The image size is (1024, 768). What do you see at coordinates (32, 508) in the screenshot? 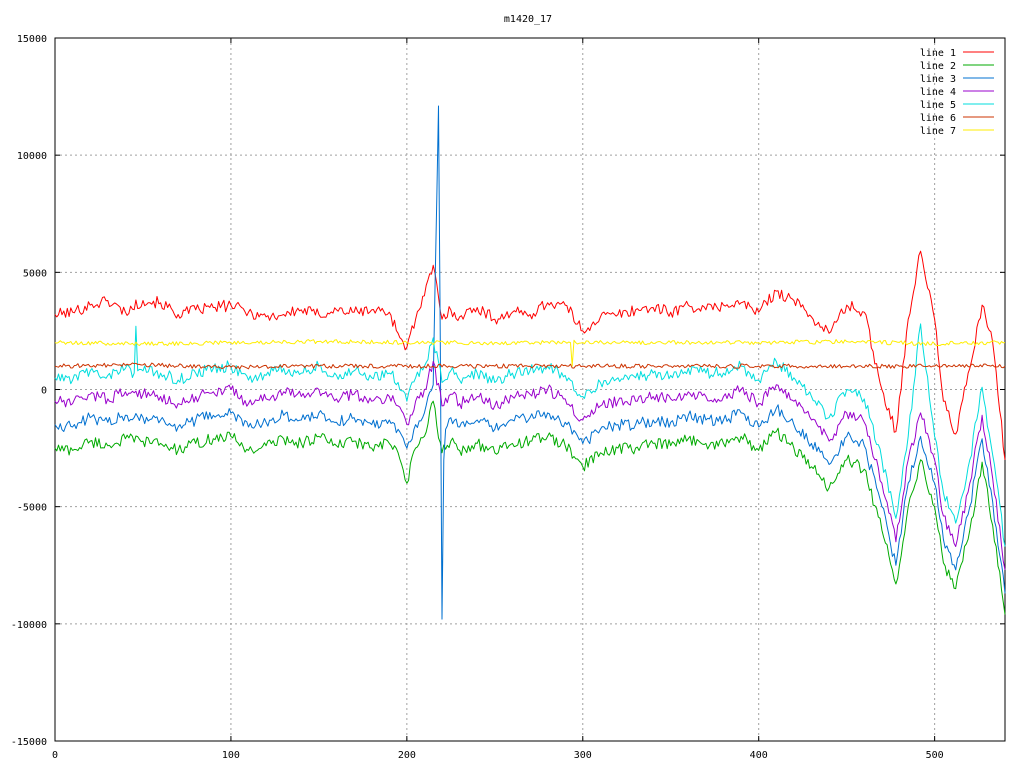
I see `y-tick-label: -5000` at bounding box center [32, 508].